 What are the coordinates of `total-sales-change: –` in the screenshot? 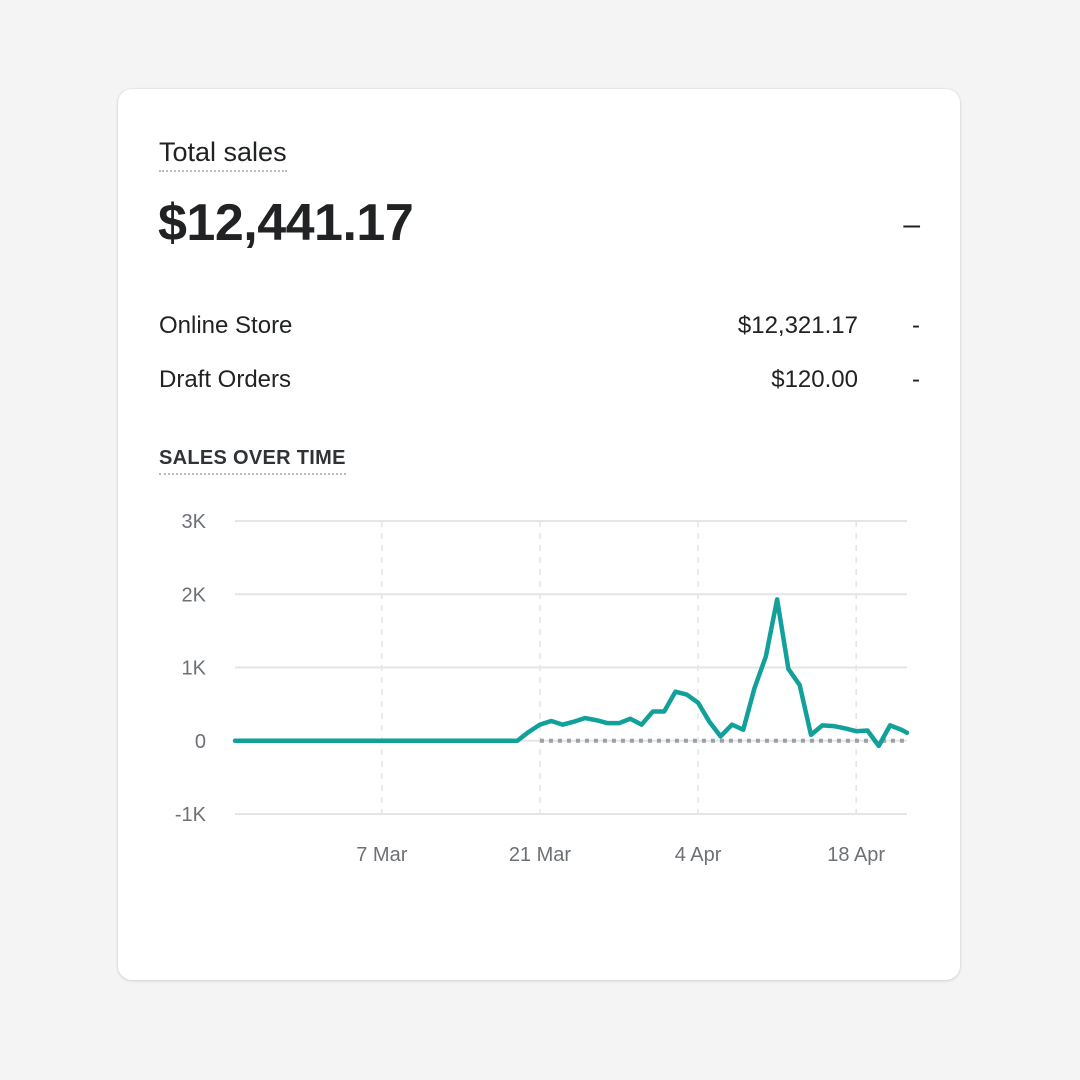 It's located at (911, 224).